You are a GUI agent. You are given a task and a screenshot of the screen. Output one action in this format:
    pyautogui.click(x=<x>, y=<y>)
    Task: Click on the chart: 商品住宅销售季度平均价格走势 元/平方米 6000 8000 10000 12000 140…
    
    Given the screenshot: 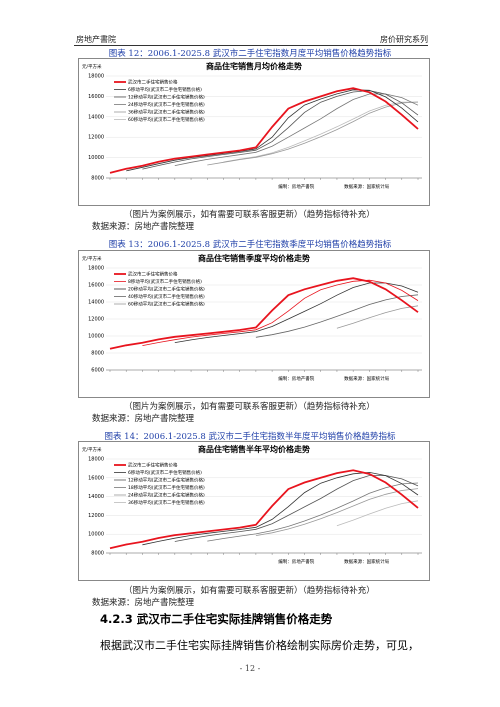 What is the action you would take?
    pyautogui.click(x=254, y=324)
    